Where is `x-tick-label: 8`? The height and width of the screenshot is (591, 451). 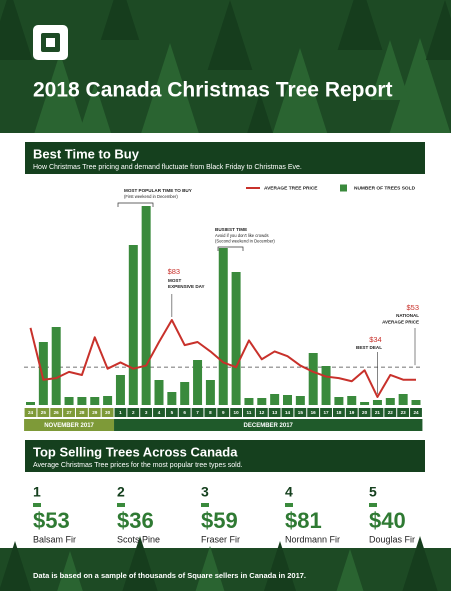 x-tick-label: 8 is located at coordinates (210, 412).